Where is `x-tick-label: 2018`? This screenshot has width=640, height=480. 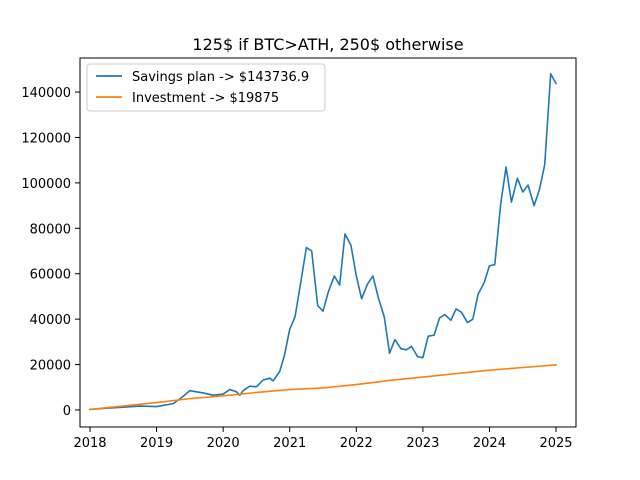
x-tick-label: 2018 is located at coordinates (89, 443).